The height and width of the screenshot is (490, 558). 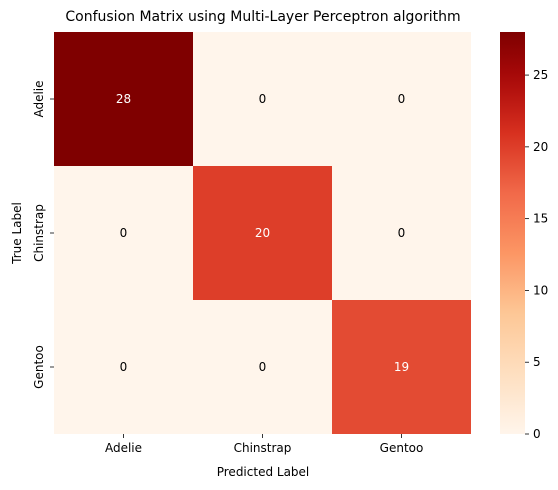 I want to click on colorbar, so click(x=512, y=233).